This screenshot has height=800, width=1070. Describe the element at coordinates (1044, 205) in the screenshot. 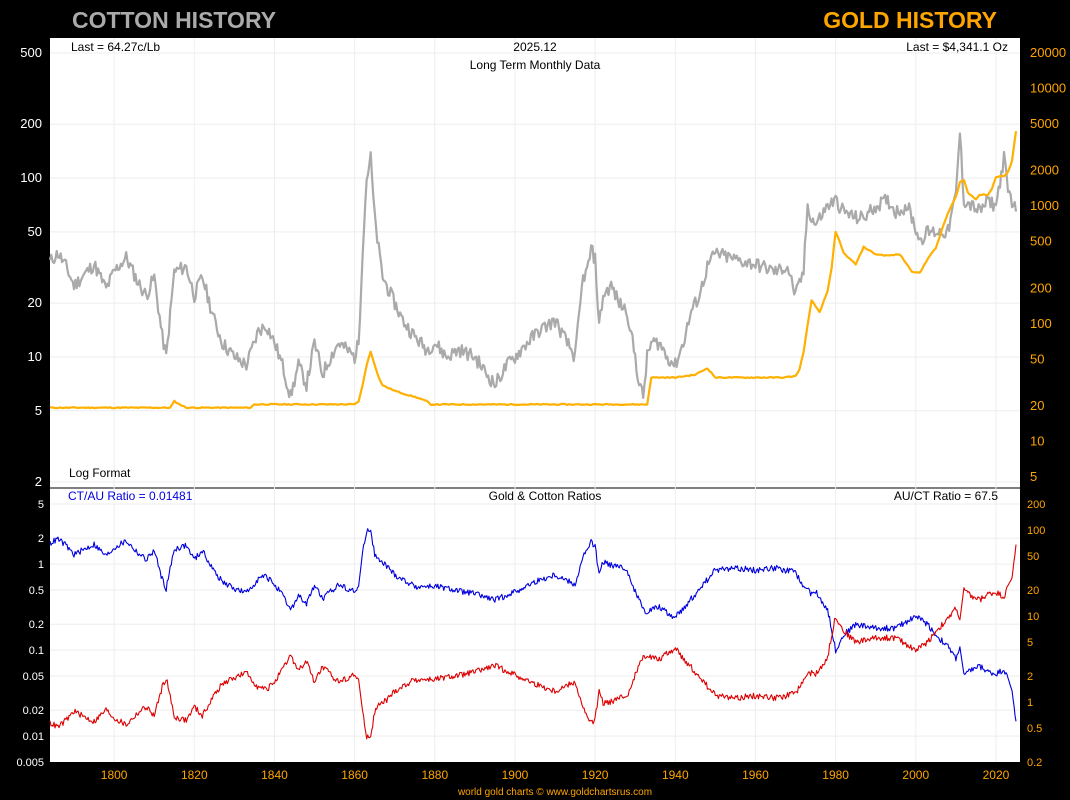

I see `right-y-tick-label: 1000` at that location.